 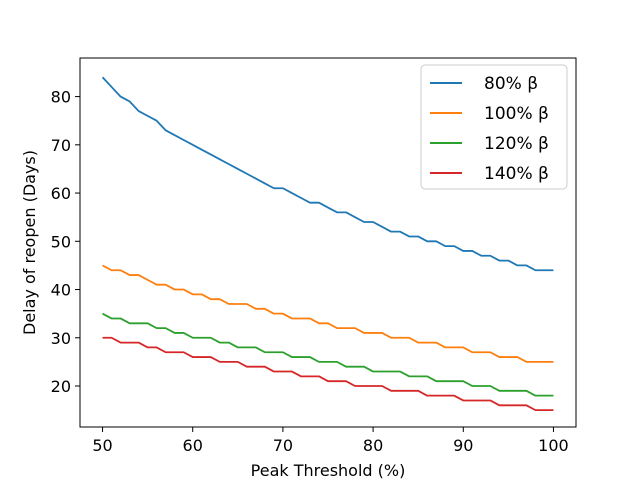 I want to click on y-tick-label: 30, so click(x=61, y=338).